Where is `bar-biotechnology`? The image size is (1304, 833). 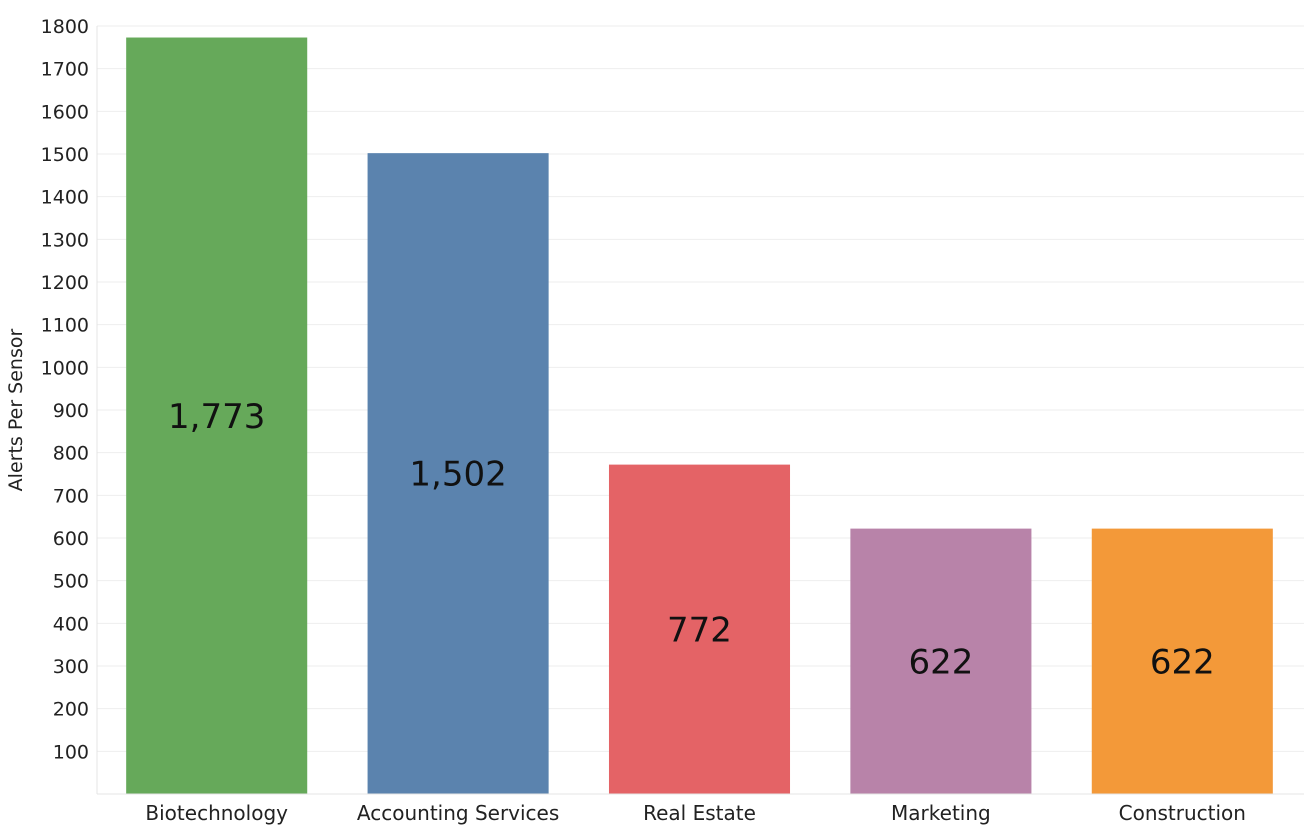 bar-biotechnology is located at coordinates (217, 415).